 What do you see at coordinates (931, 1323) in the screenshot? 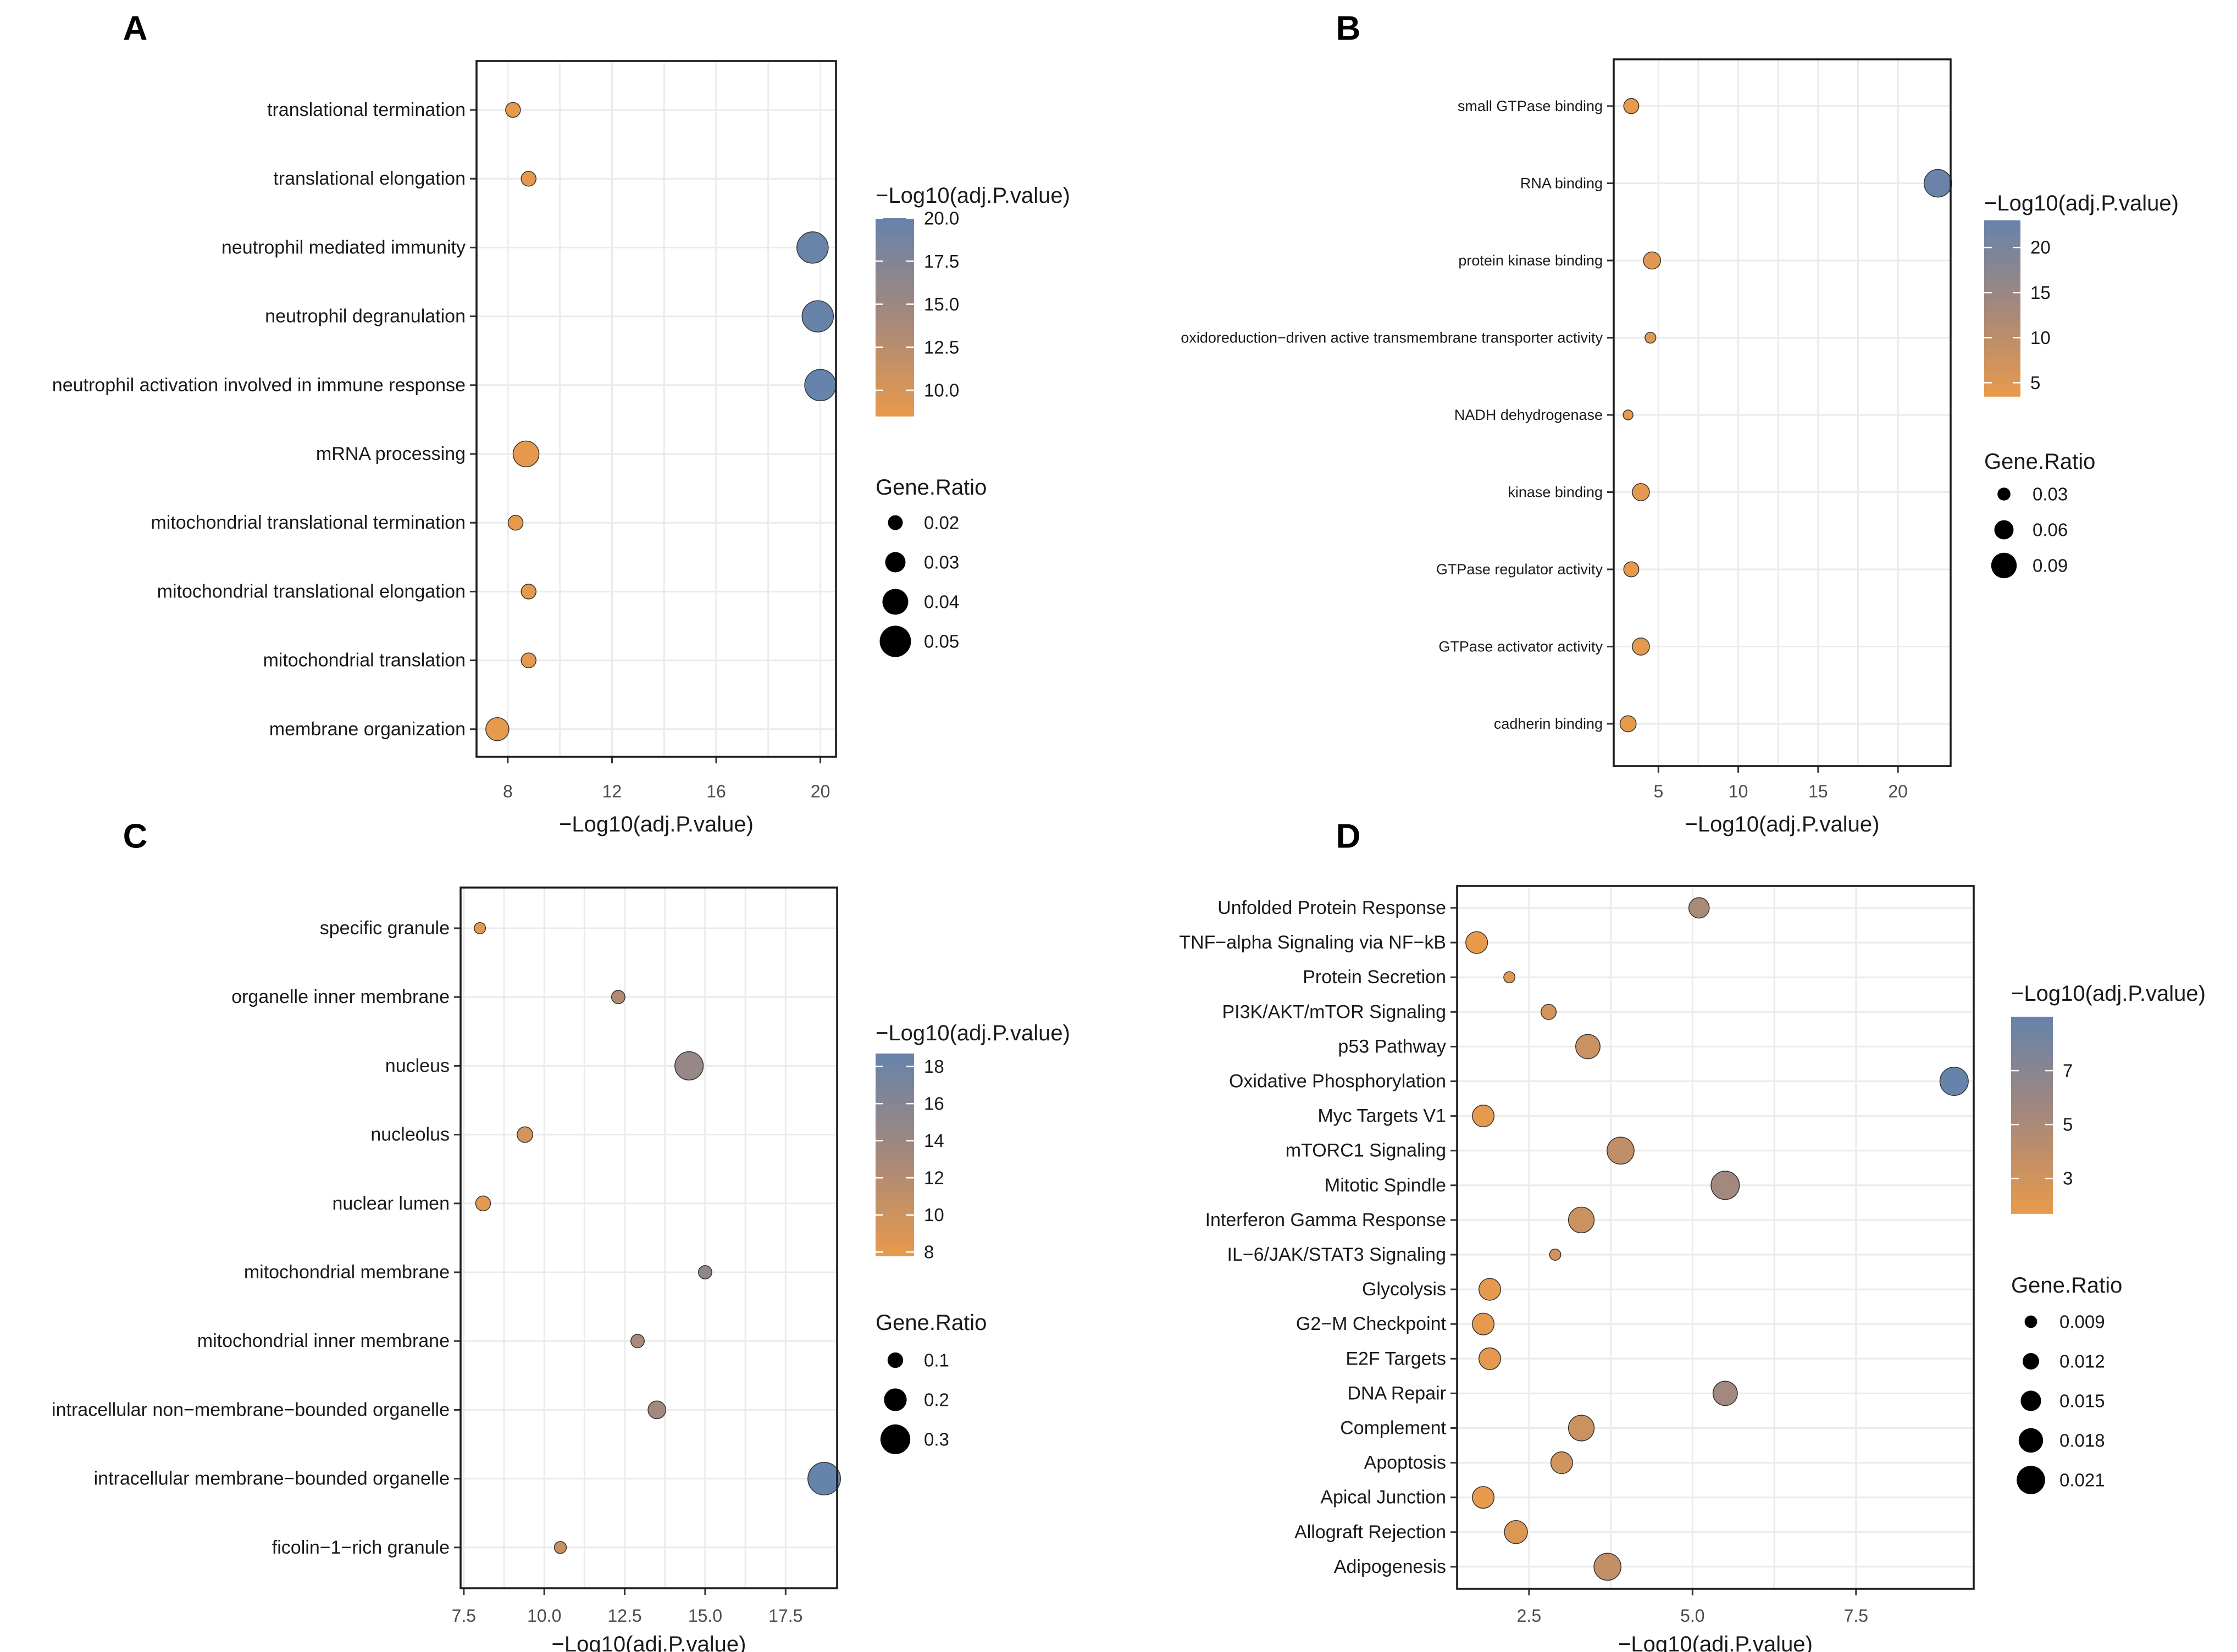
I see `size-legend-title: Gene.Ratio` at bounding box center [931, 1323].